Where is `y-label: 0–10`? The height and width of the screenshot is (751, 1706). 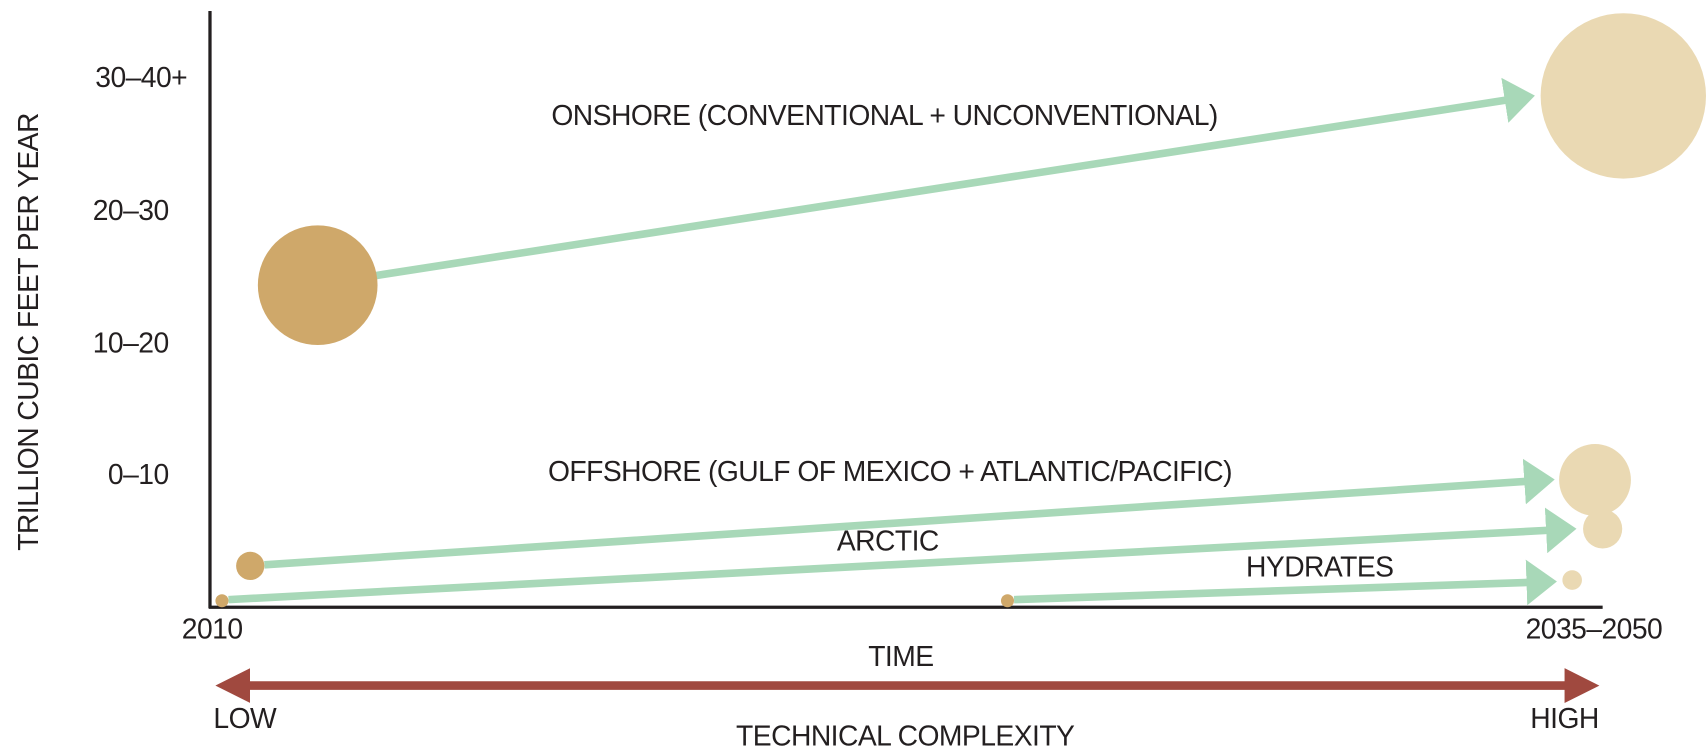 y-label: 0–10 is located at coordinates (138, 474).